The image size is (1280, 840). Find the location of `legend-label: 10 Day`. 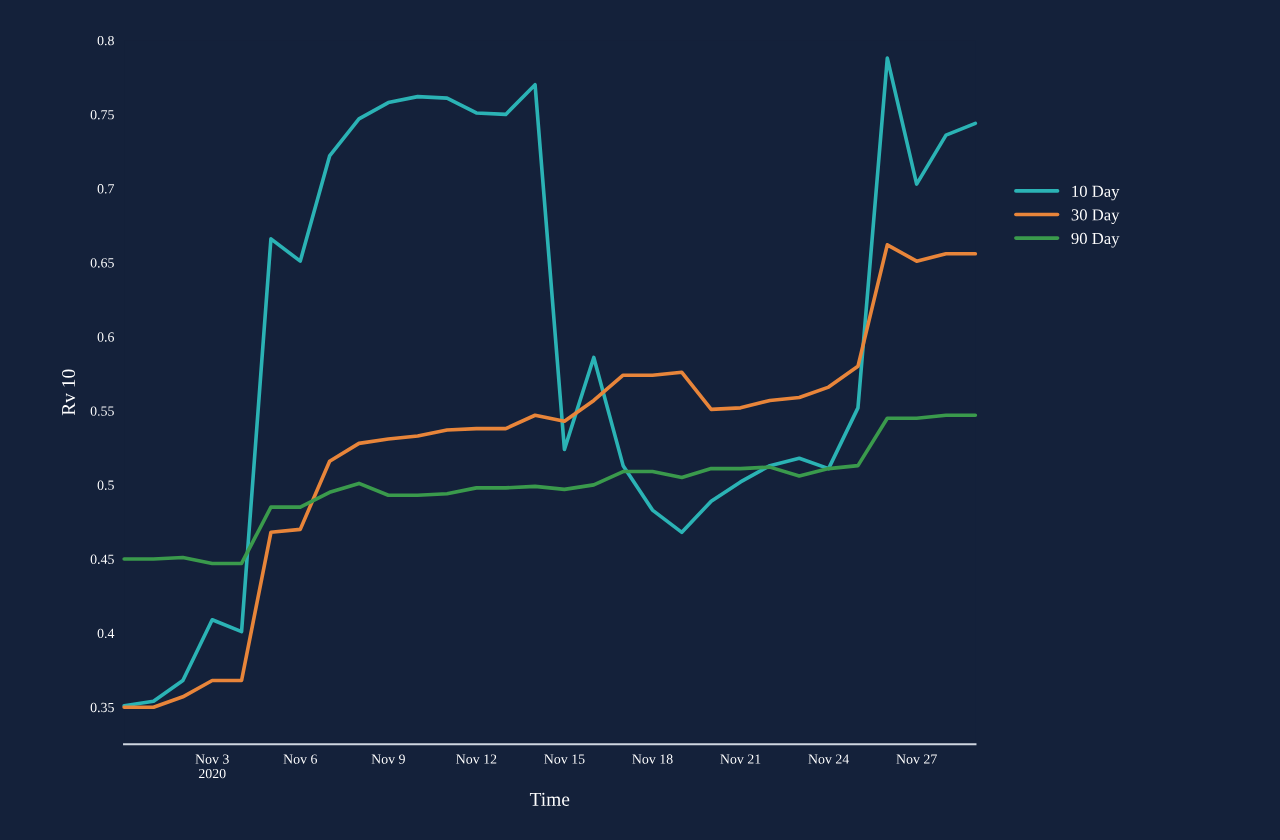

legend-label: 10 Day is located at coordinates (1096, 193).